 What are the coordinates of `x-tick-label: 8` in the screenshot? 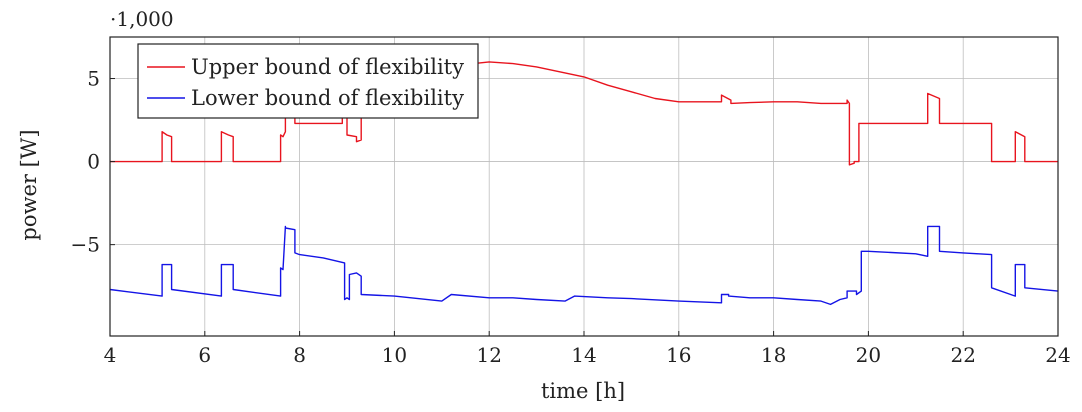 It's located at (299, 355).